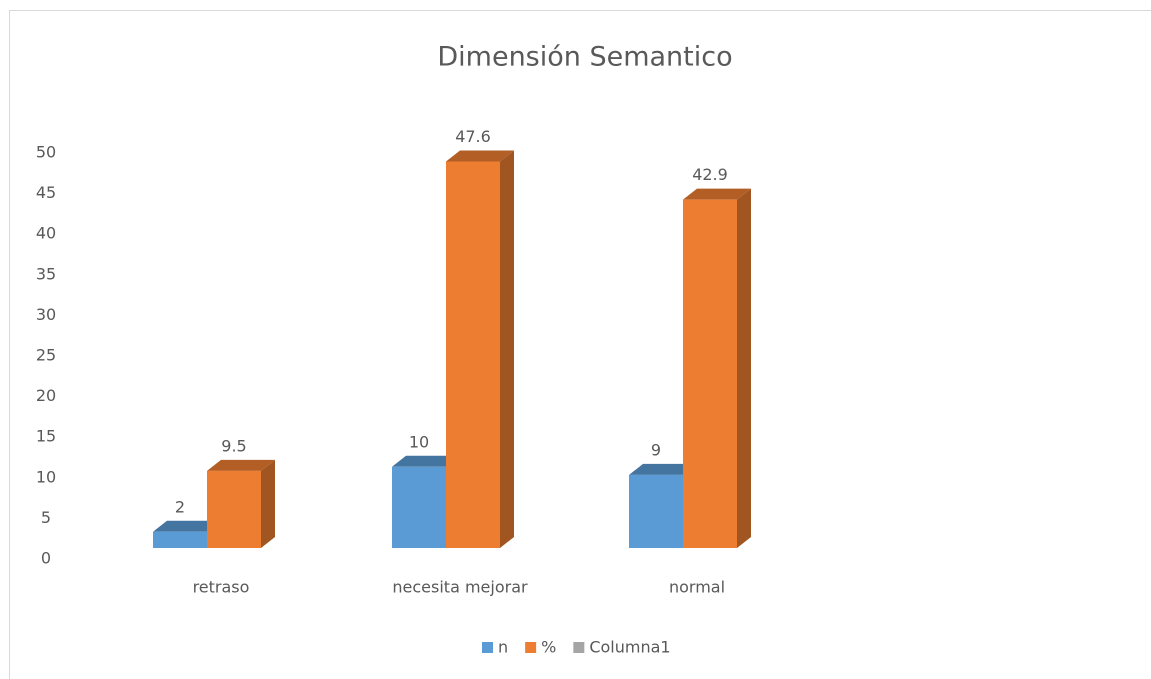  What do you see at coordinates (46, 558) in the screenshot?
I see `y-tick-label: 0` at bounding box center [46, 558].